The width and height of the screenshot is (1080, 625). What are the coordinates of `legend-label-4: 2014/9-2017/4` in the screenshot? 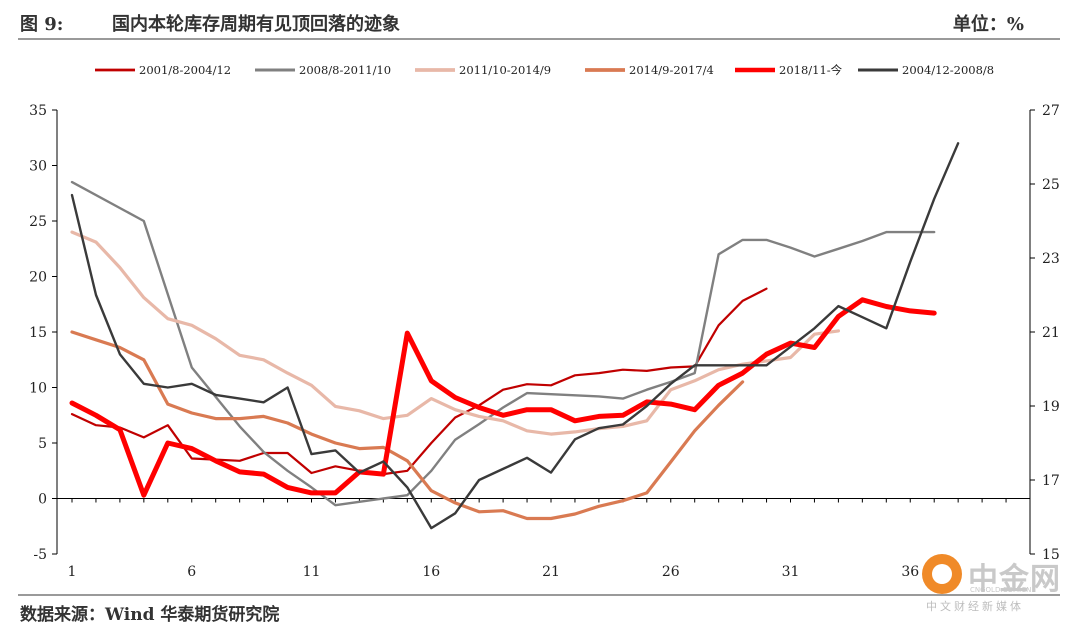 It's located at (671, 70).